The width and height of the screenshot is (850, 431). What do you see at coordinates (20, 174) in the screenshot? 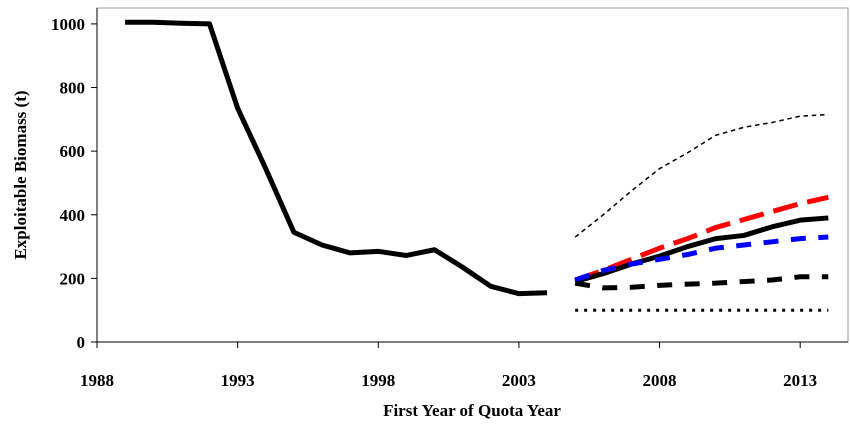
I see `y-axis-label: Exploitable Biomass (t)` at bounding box center [20, 174].